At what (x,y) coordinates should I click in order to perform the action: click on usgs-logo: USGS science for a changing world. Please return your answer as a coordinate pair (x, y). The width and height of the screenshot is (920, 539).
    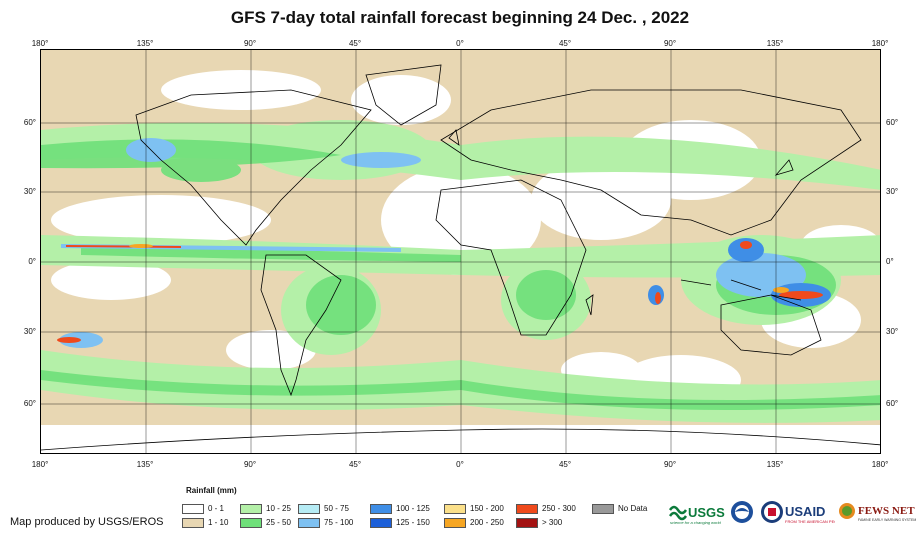
    Looking at the image, I should click on (697, 513).